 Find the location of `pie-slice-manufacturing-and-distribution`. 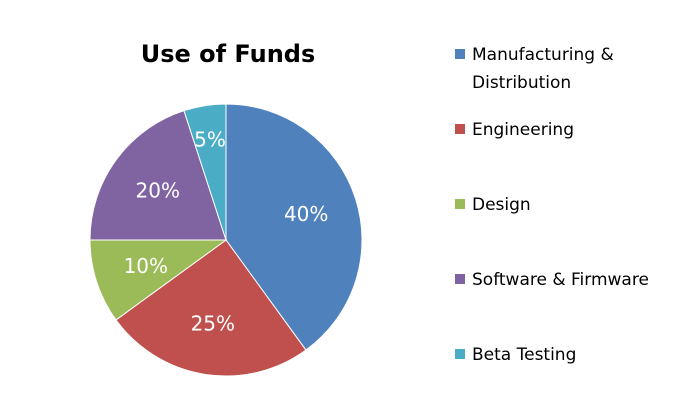

pie-slice-manufacturing-and-distribution is located at coordinates (294, 227).